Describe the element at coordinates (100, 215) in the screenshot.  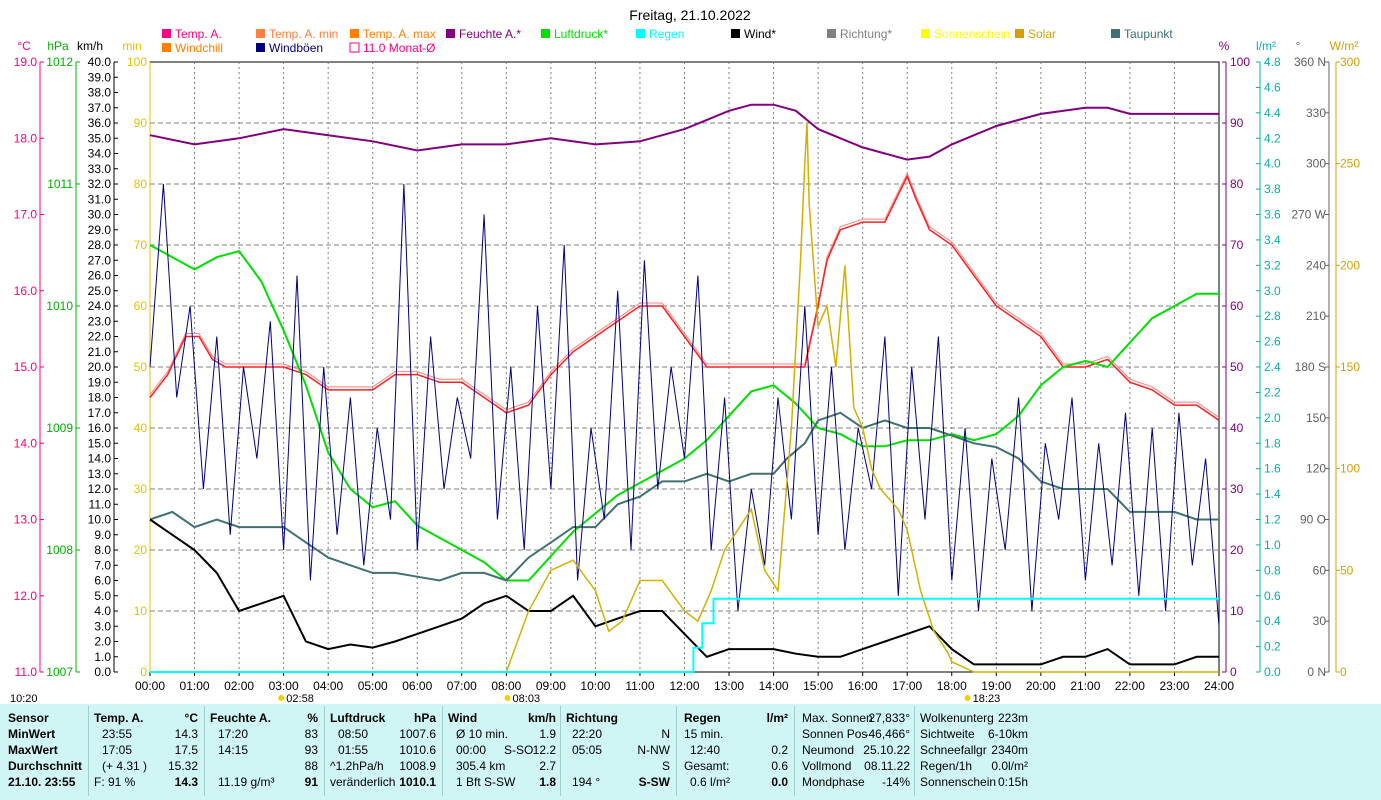
I see `axis-tick-label: 30.0` at that location.